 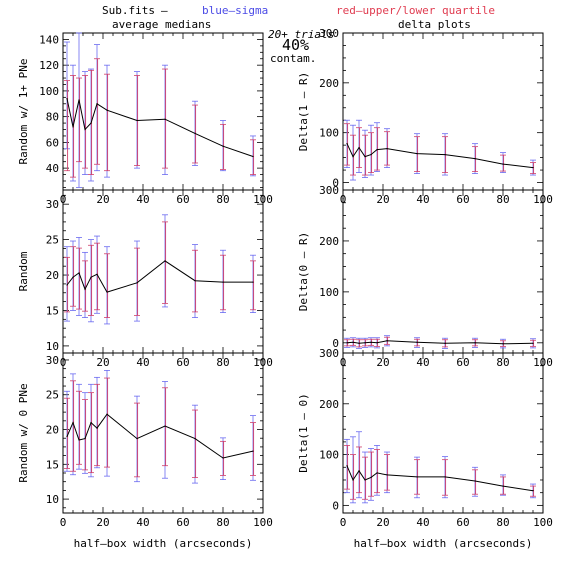 I want to click on panel-delta-1-0: 0 20 40 60 80 100 0 100 200 300 Delta(1 – 0), so click(x=425, y=438).